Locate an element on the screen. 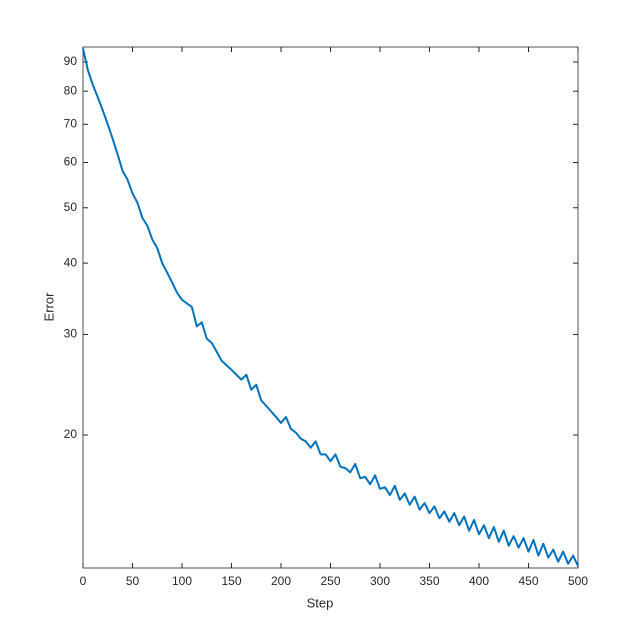 This screenshot has height=640, width=640. y-tick-label: 60 is located at coordinates (71, 162).